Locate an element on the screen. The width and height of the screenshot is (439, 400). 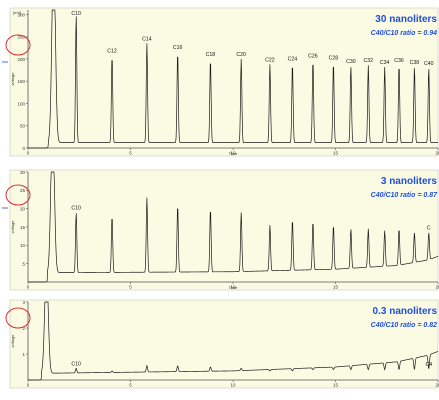
ratio-annotation: C40/C10 ratio = 0.87 is located at coordinates (404, 195).